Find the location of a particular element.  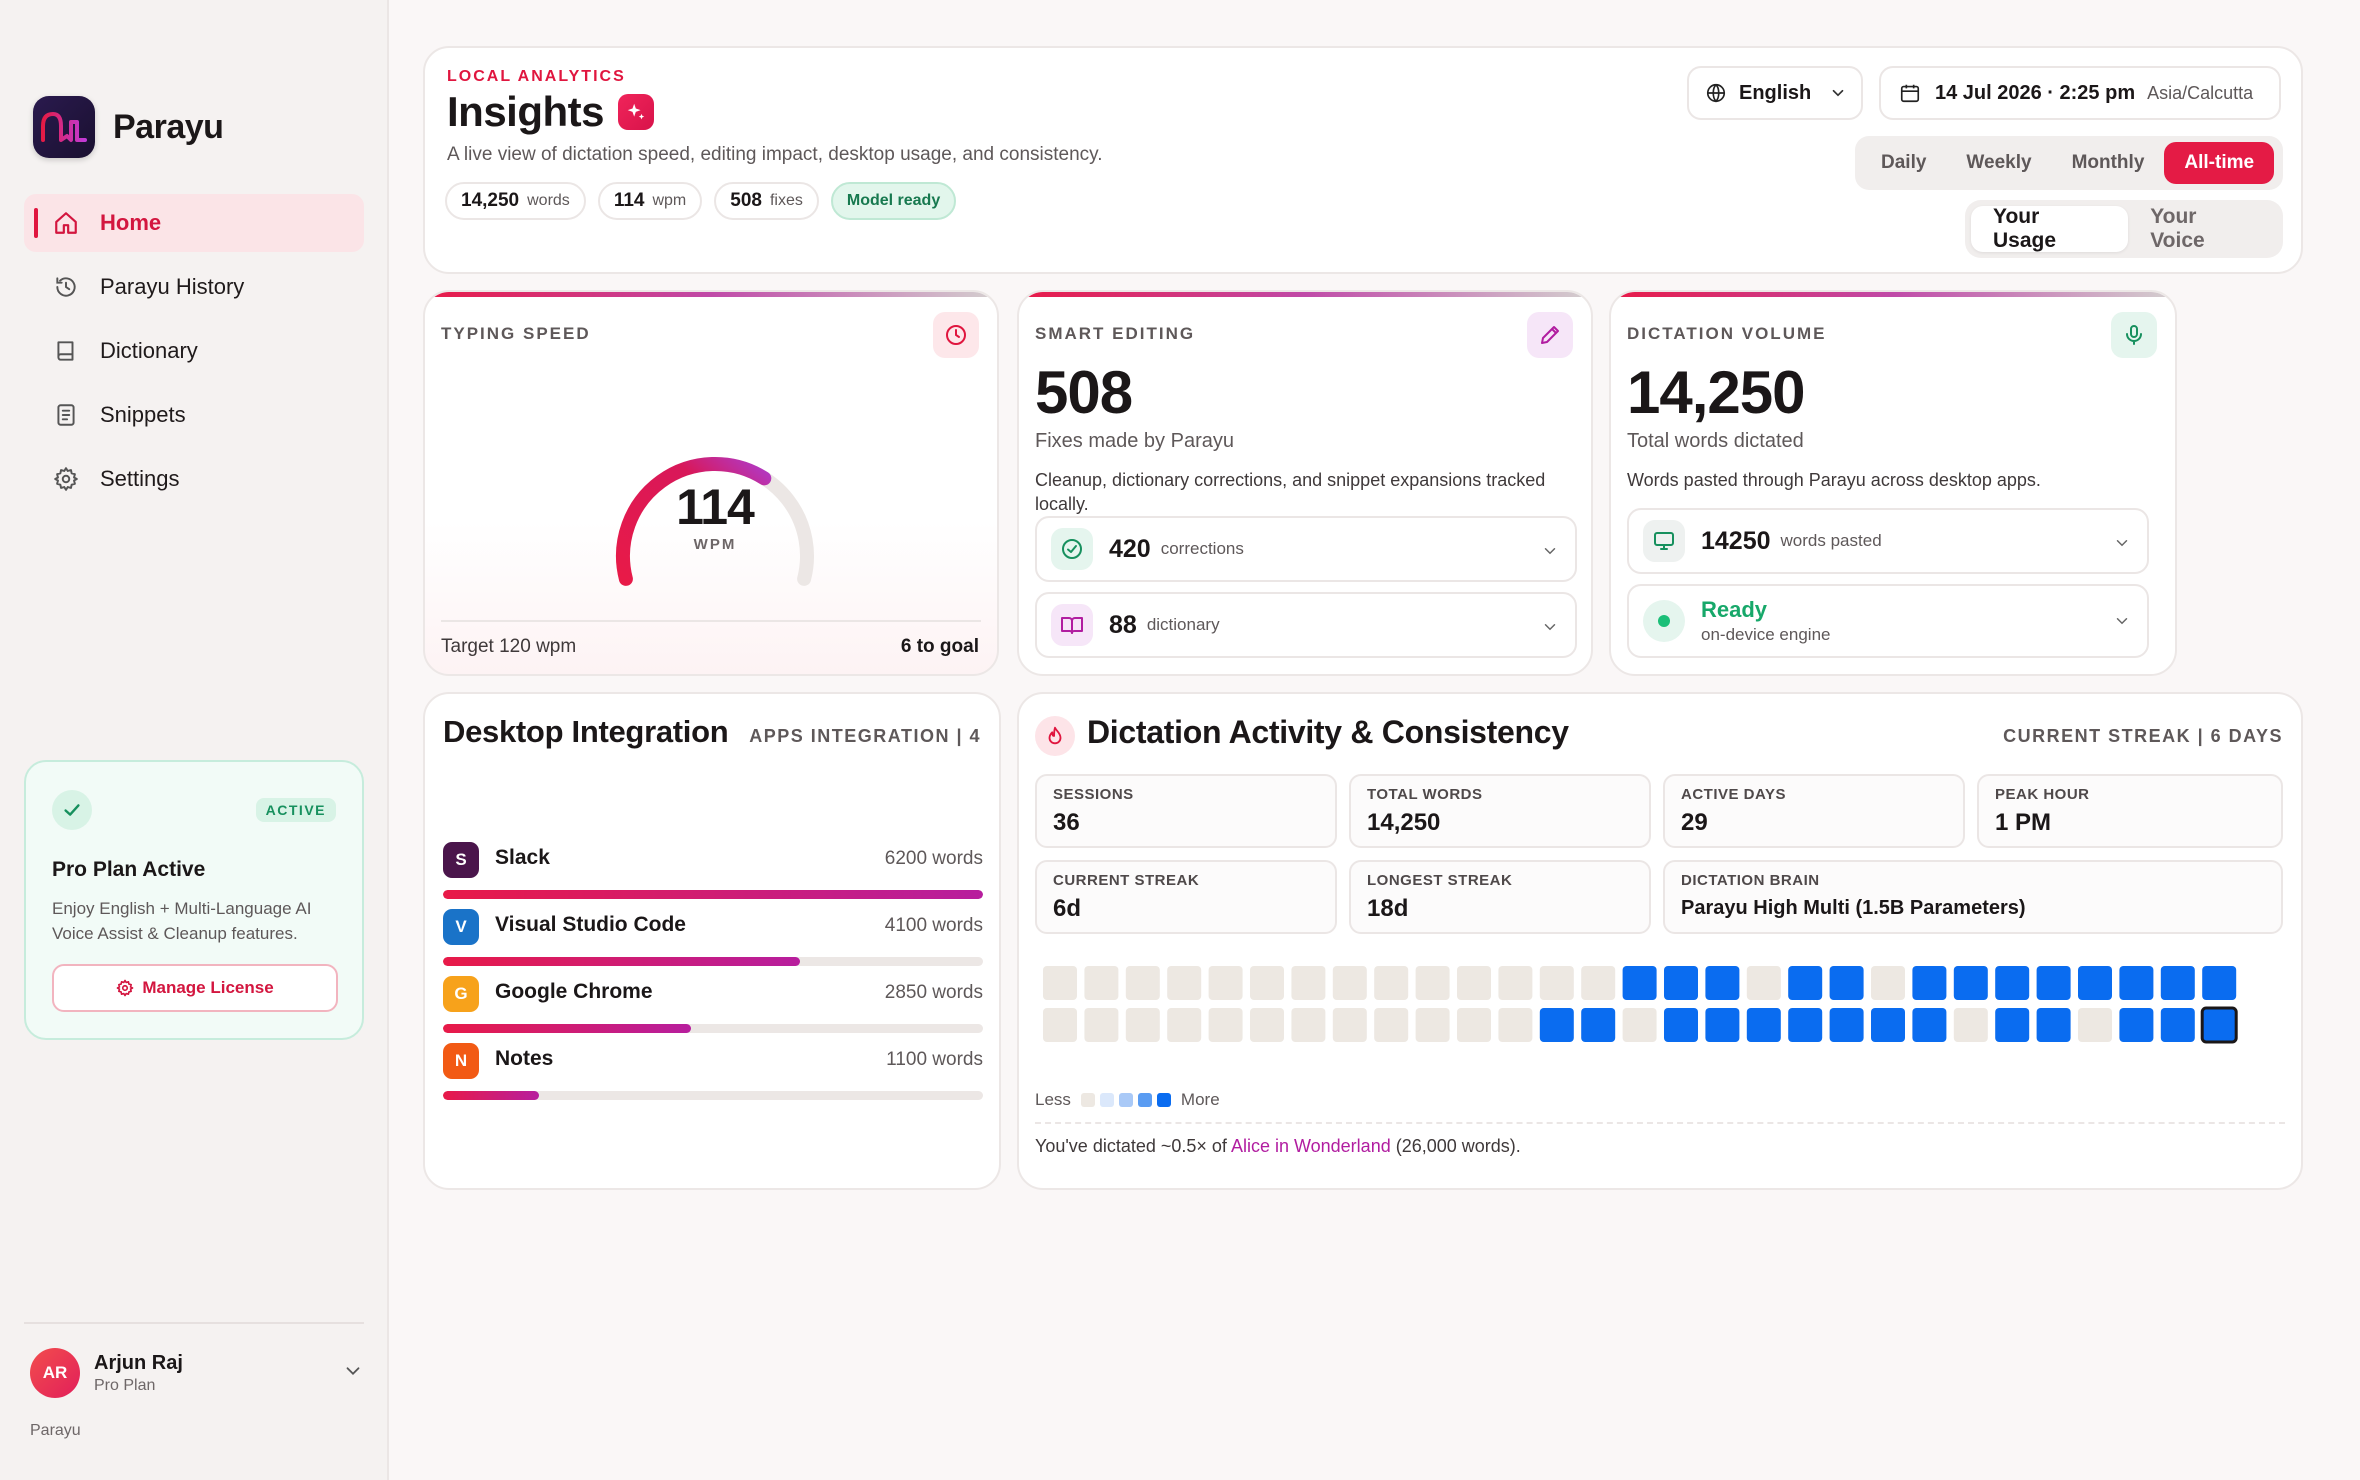

fixes-caption: Fixes made by Parayu is located at coordinates (1134, 441).